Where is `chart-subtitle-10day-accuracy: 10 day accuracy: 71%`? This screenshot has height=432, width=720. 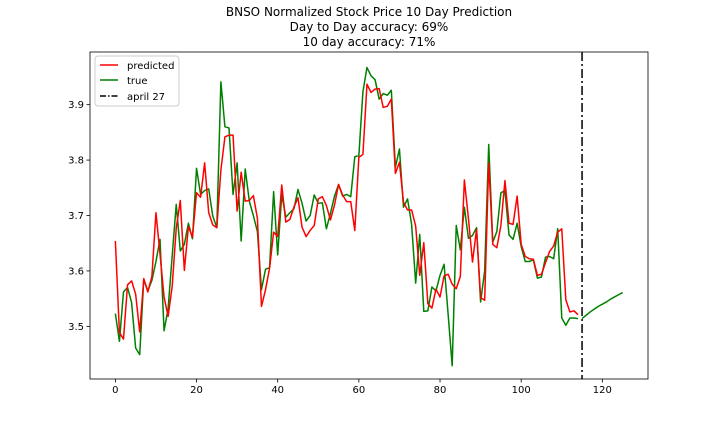
chart-subtitle-10day-accuracy: 10 day accuracy: 71% is located at coordinates (369, 42).